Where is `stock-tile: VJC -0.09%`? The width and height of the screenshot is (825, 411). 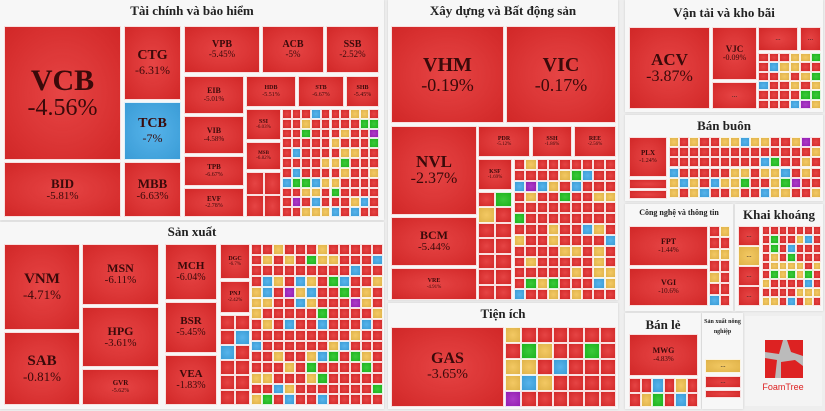
stock-tile: VJC -0.09% is located at coordinates (734, 53).